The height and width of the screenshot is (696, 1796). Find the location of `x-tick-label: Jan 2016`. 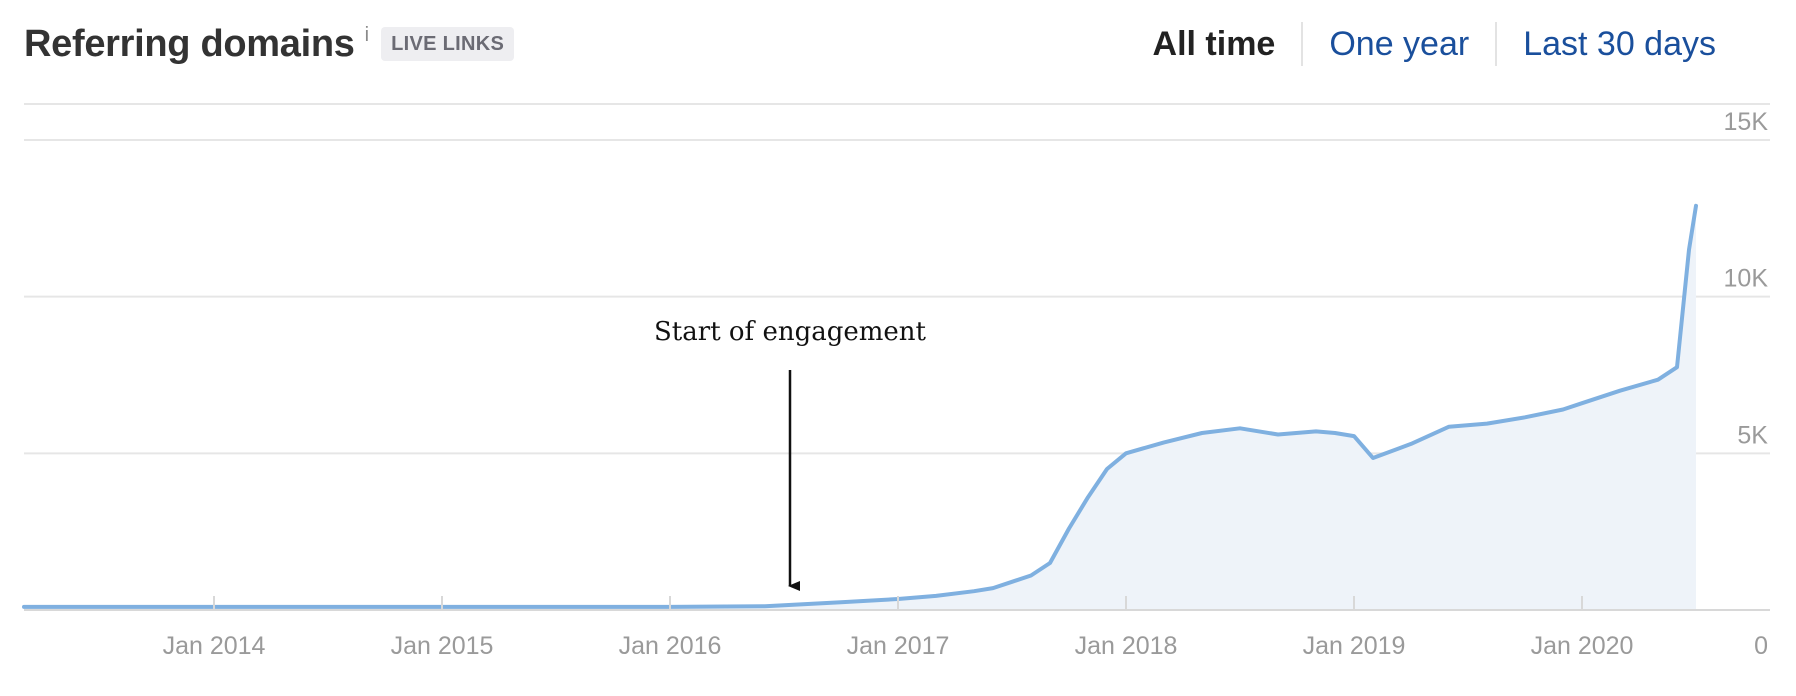

x-tick-label: Jan 2016 is located at coordinates (670, 646).